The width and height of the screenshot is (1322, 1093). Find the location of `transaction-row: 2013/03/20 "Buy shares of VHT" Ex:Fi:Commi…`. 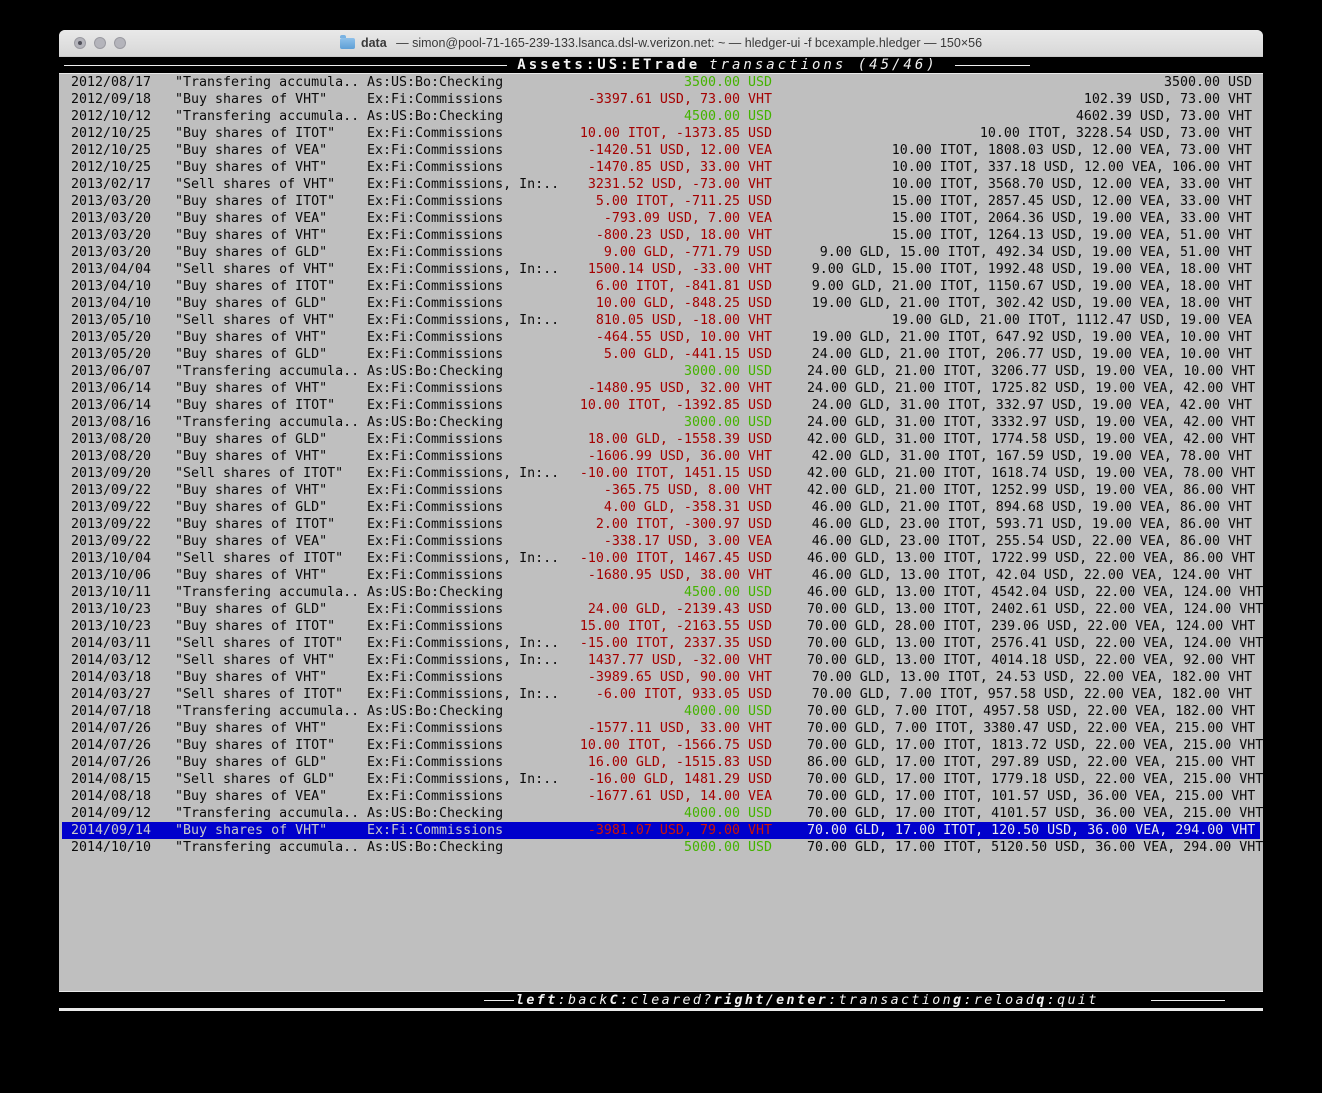

transaction-row: 2013/03/20 "Buy shares of VHT" Ex:Fi:Commi… is located at coordinates (661, 235).